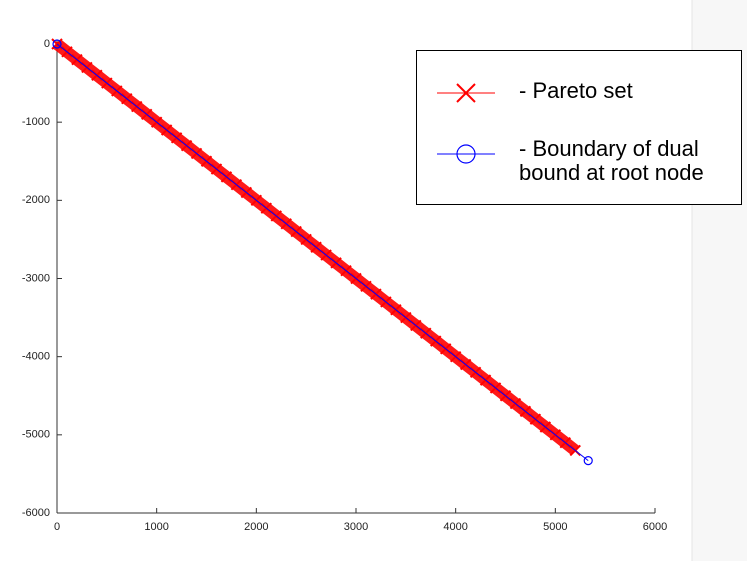 This screenshot has height=561, width=747. I want to click on legend-label: - Boundary of dual bound at root node, so click(611, 160).